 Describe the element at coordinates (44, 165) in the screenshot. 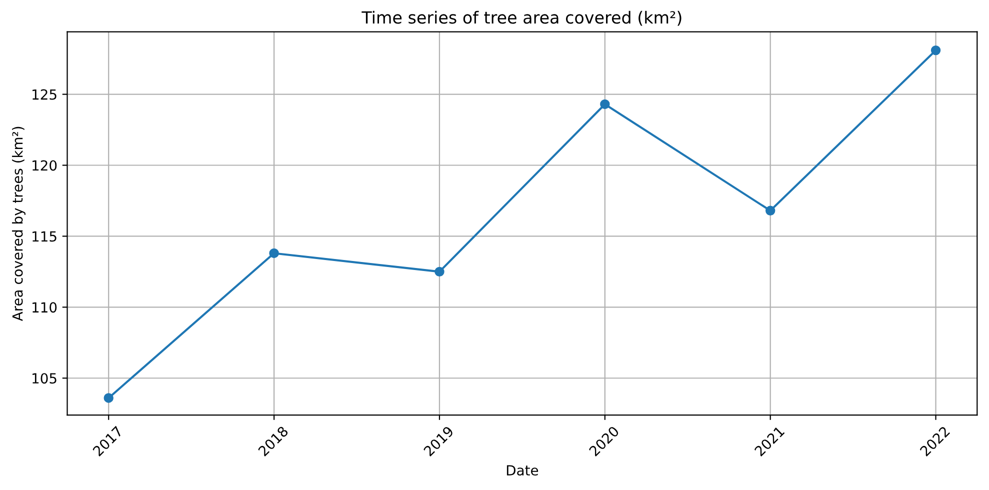

I see `y-tick-label: 120` at that location.